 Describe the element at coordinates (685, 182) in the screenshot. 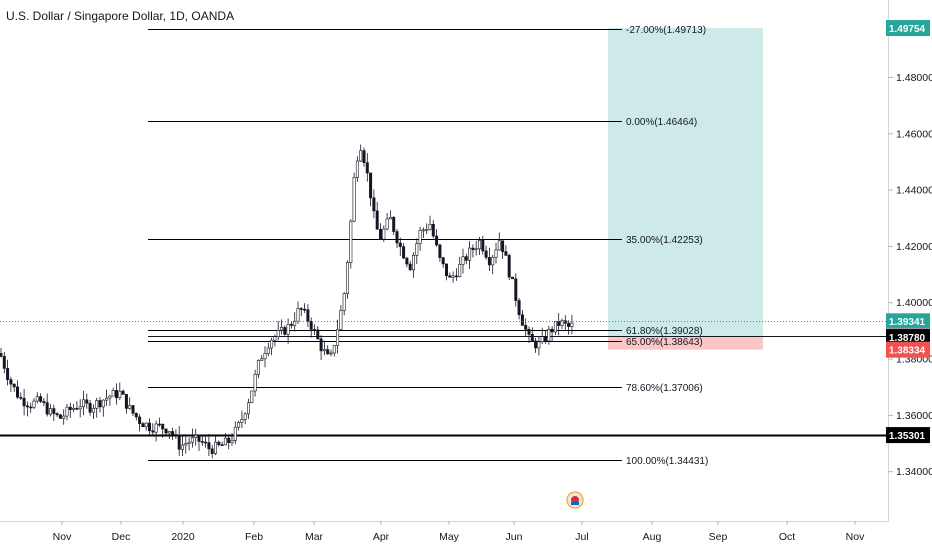

I see `long-position-profit-zone` at that location.